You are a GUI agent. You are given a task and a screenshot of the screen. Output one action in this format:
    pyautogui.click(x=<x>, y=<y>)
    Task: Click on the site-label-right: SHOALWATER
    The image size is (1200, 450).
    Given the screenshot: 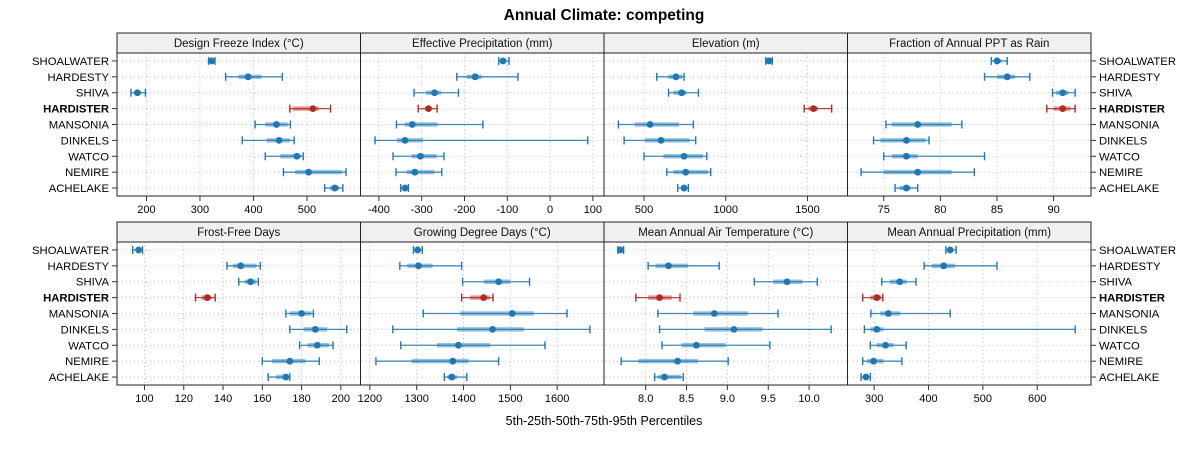 What is the action you would take?
    pyautogui.click(x=1137, y=62)
    